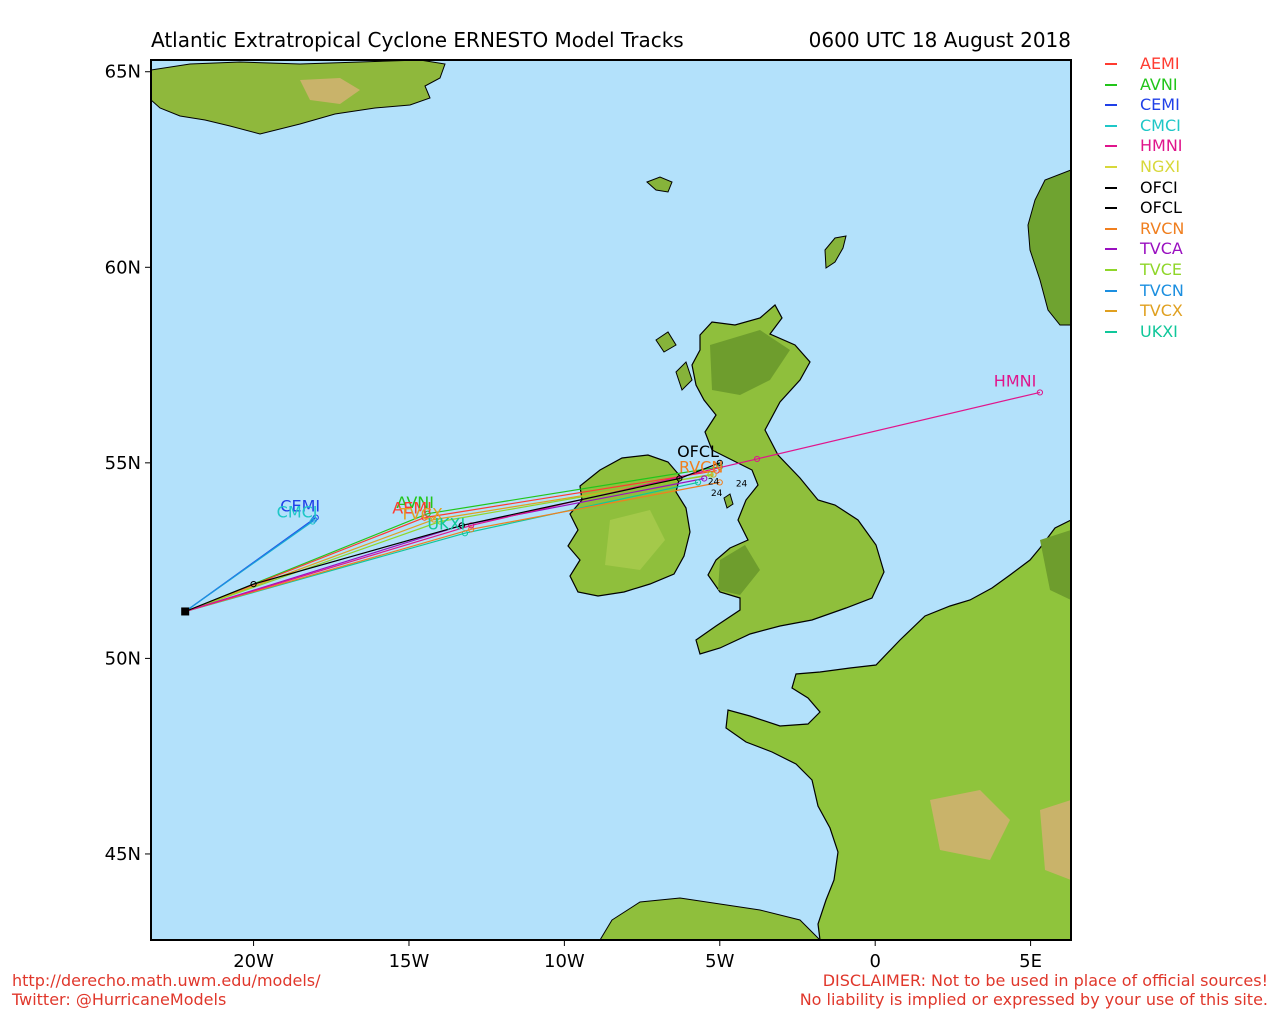  What do you see at coordinates (939, 40) in the screenshot?
I see `map-timestamp: 0600 UTC 18 August 2018` at bounding box center [939, 40].